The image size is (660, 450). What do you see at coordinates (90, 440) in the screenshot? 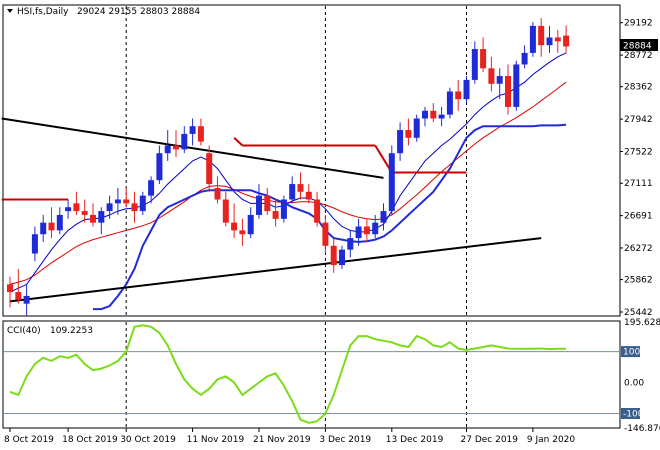
I see `x-tick-label: 18 Oct 2019` at bounding box center [90, 440].